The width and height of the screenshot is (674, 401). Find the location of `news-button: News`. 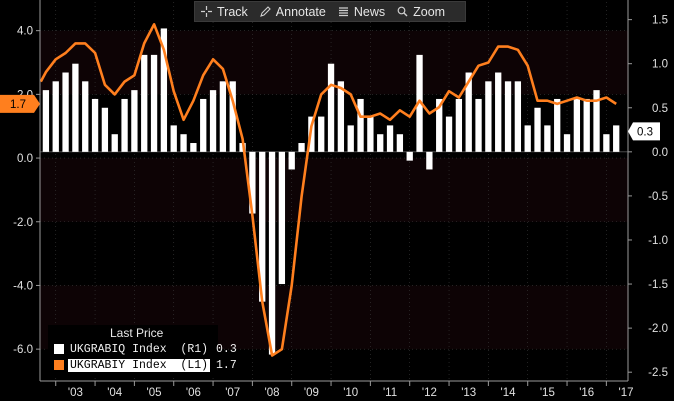

news-button: News is located at coordinates (361, 11).